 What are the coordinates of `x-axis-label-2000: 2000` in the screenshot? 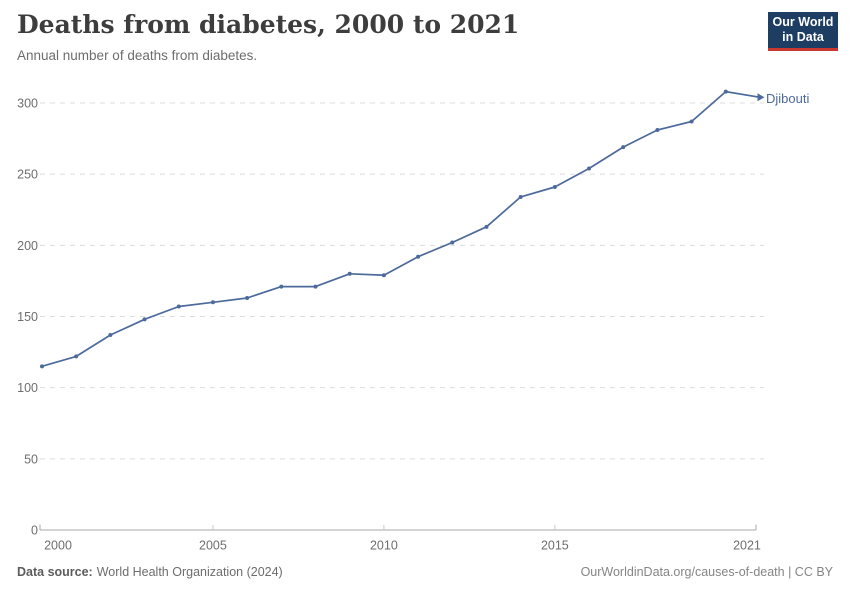 It's located at (58, 546).